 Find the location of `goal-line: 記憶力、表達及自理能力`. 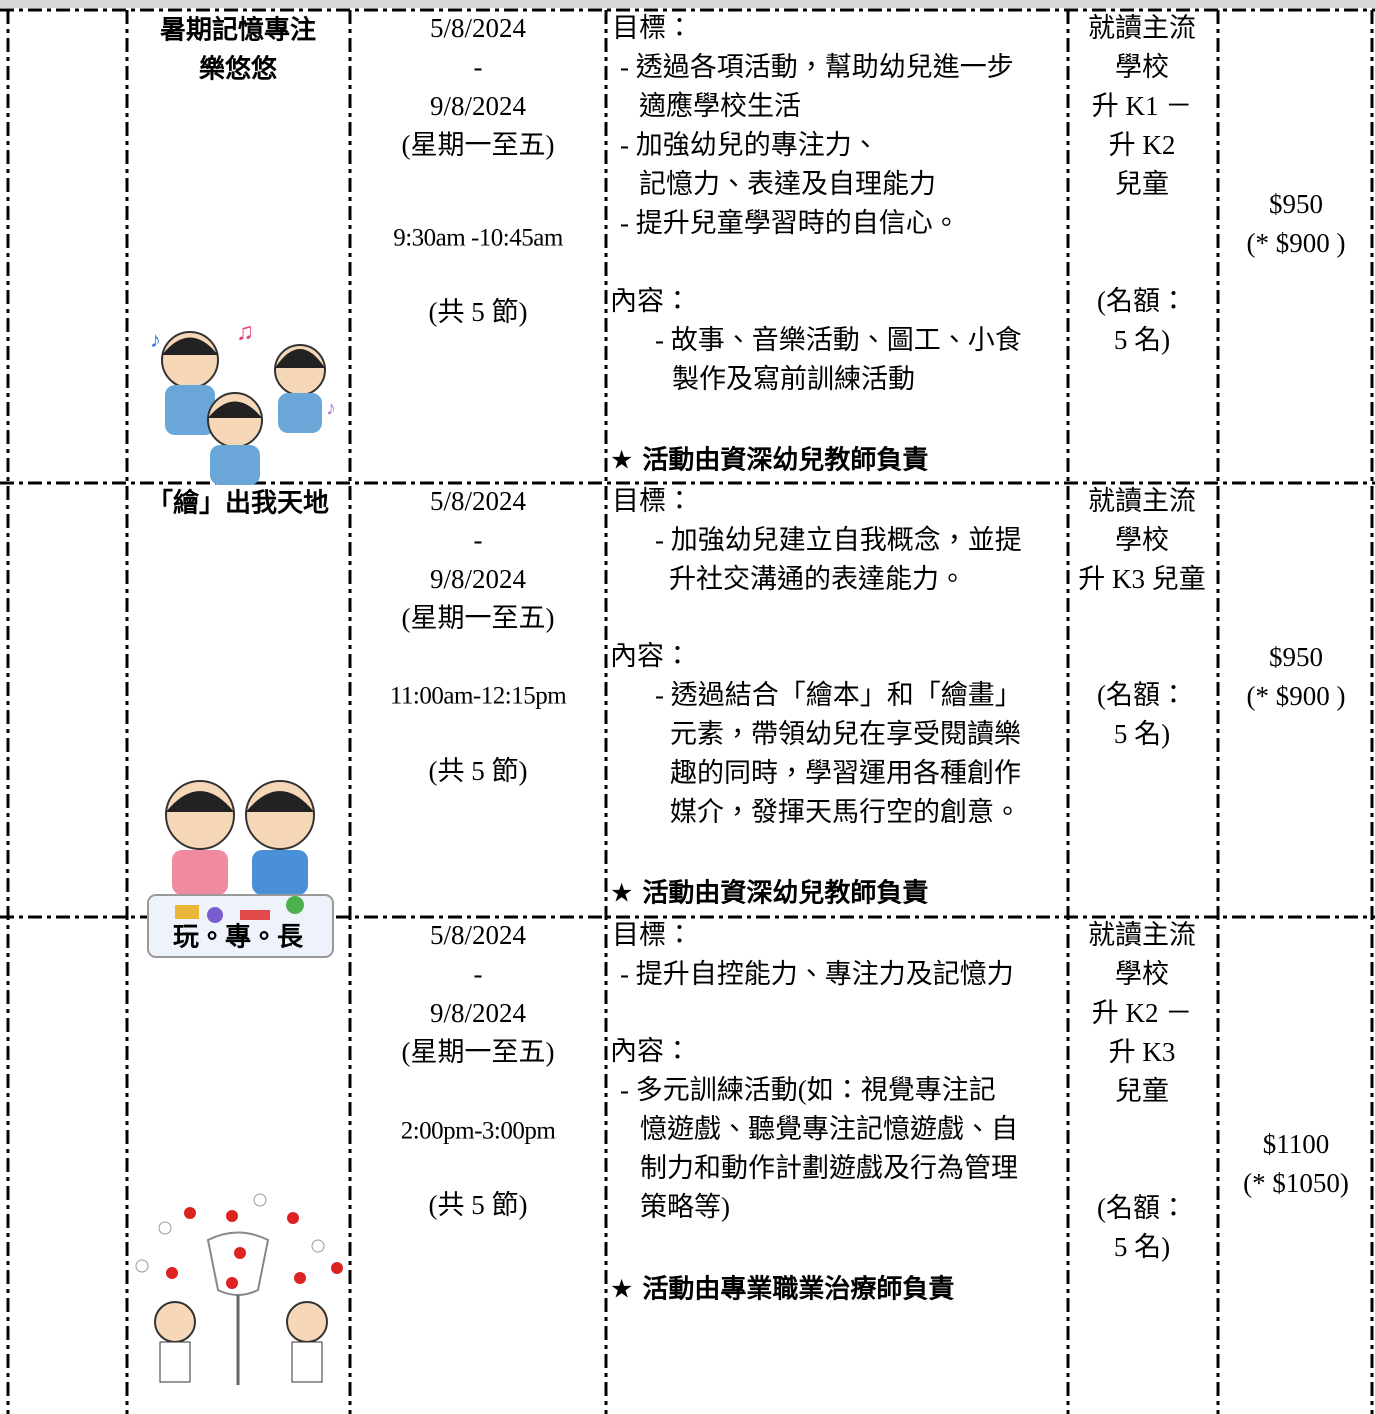

goal-line: 記憶力、表達及自理能力 is located at coordinates (787, 184).